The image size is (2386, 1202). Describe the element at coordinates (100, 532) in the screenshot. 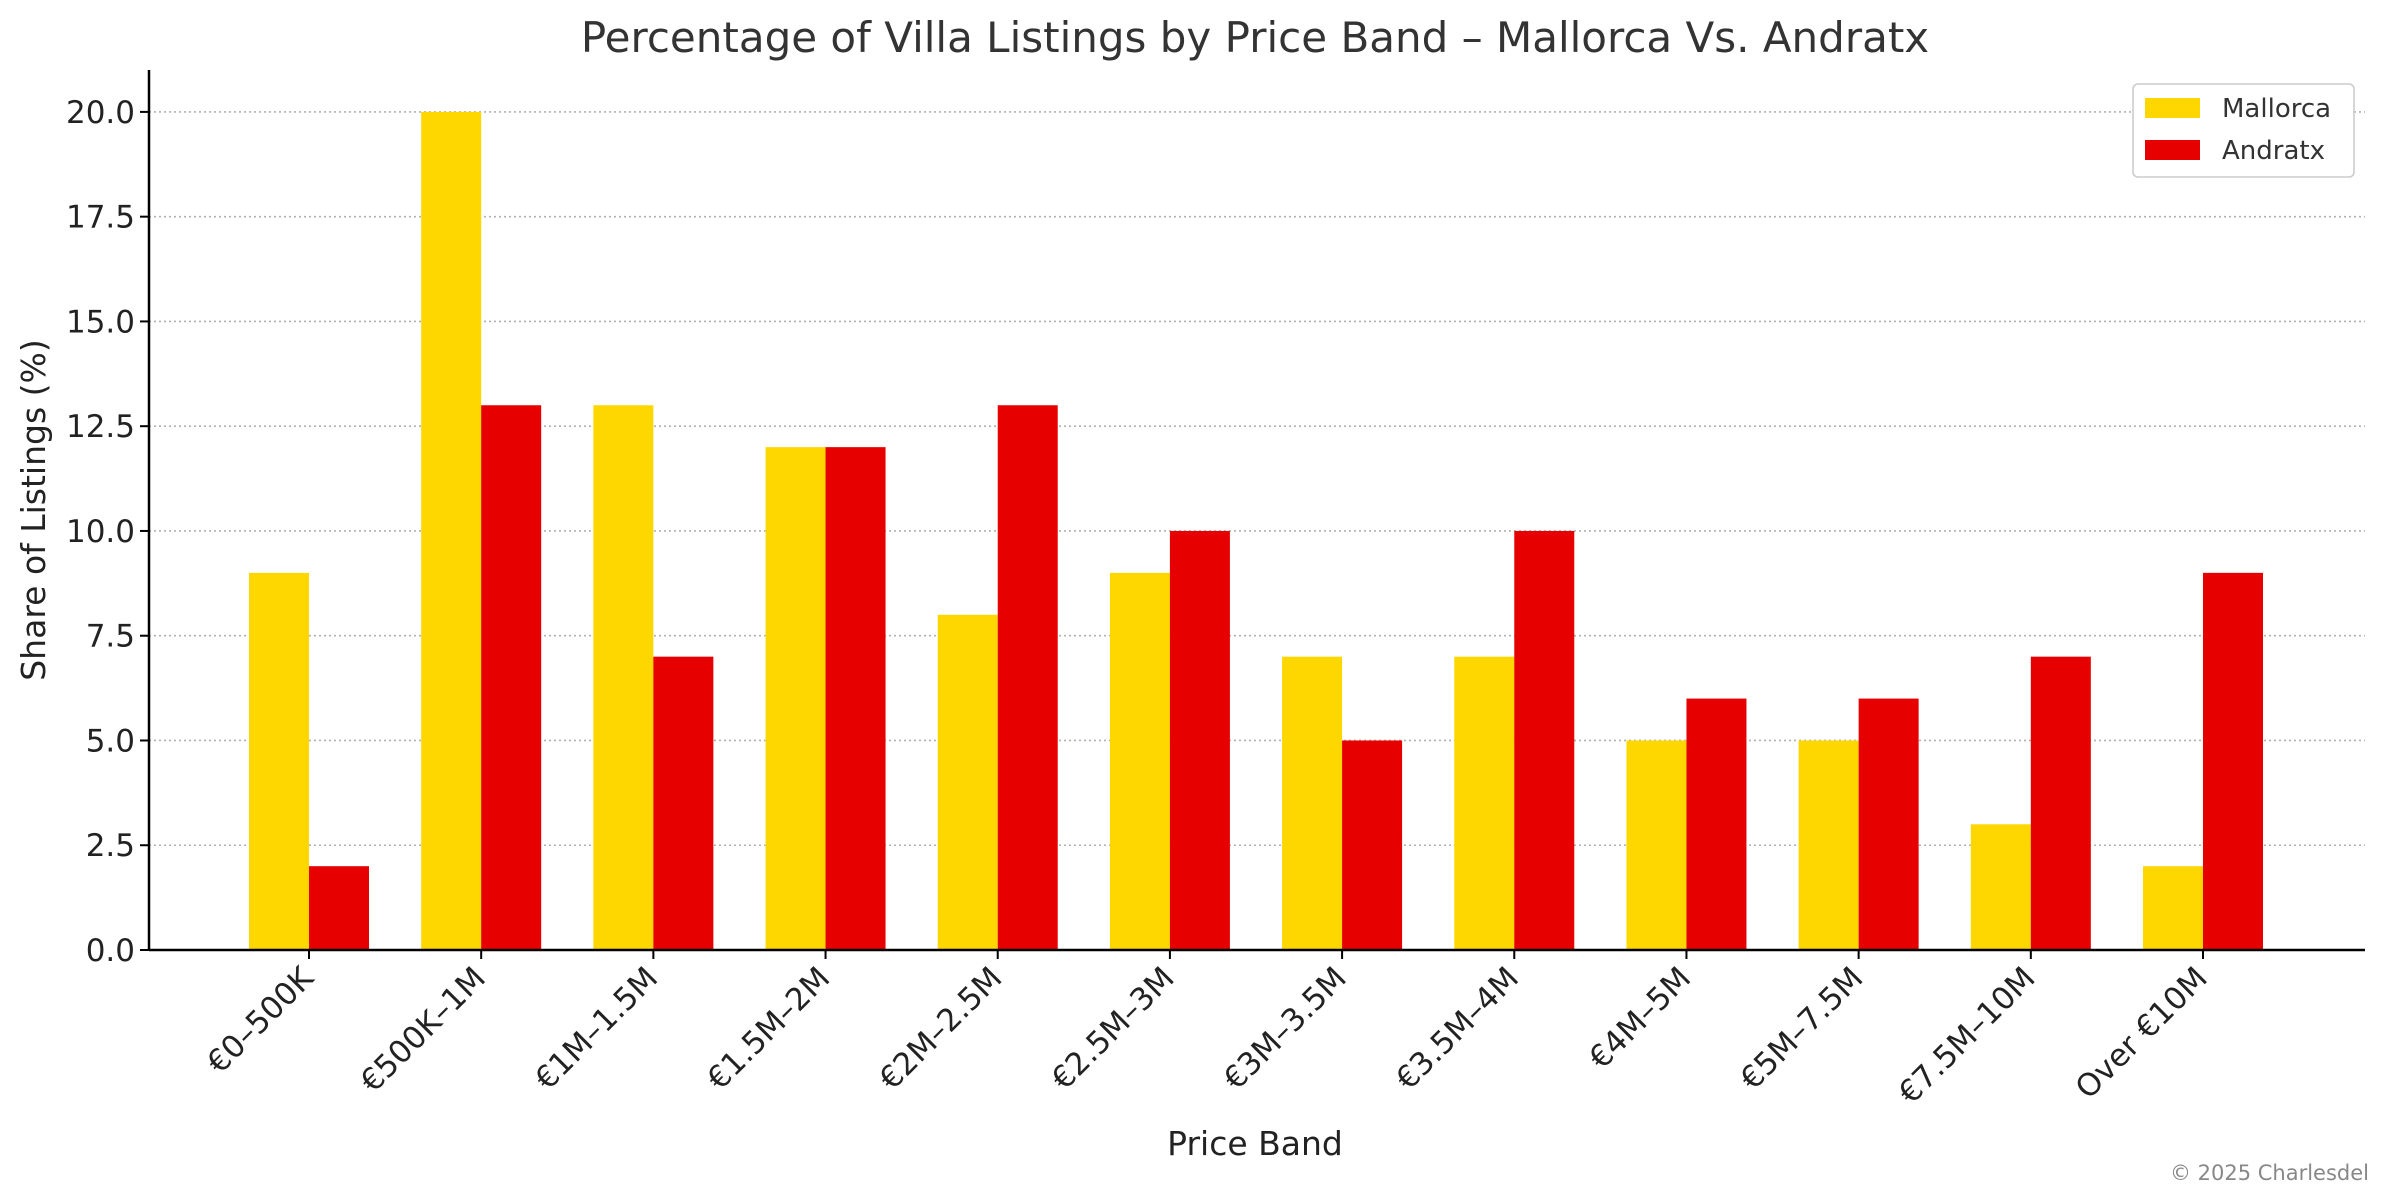

I see `y-tick-label: 10.0` at that location.